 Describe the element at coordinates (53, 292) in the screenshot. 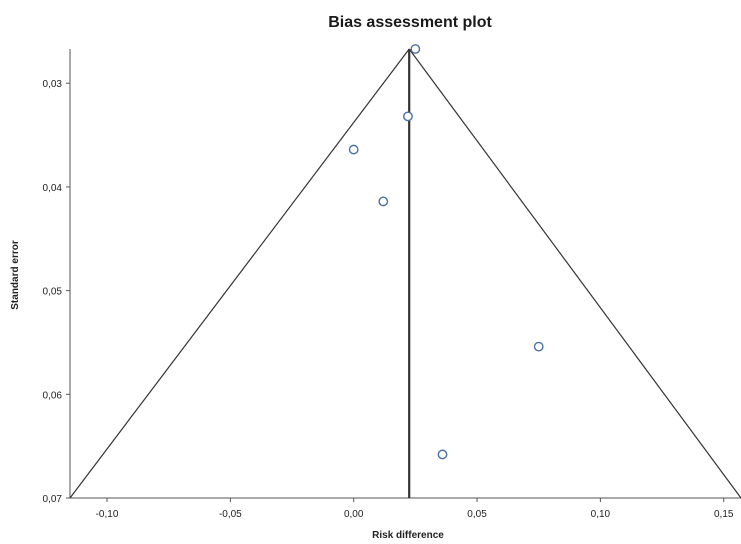

I see `y-tick-label: 0,05` at that location.